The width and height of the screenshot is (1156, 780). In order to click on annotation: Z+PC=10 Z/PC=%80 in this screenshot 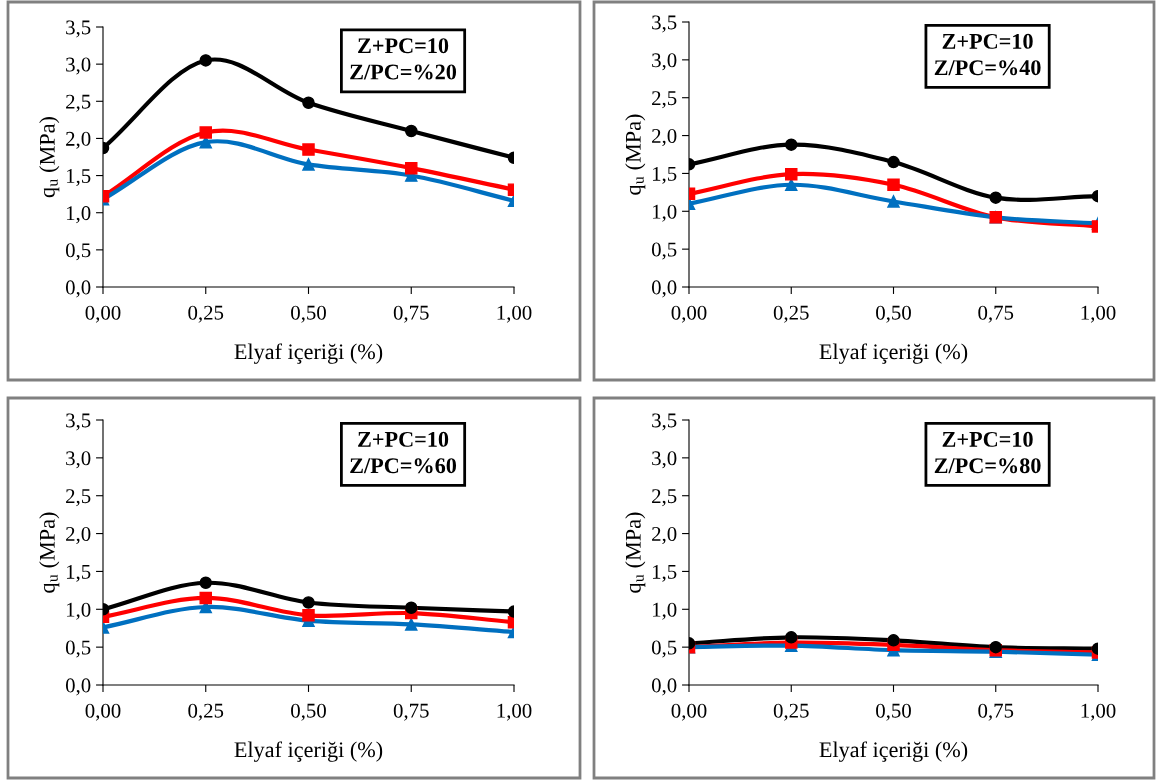, I will do `click(987, 452)`.